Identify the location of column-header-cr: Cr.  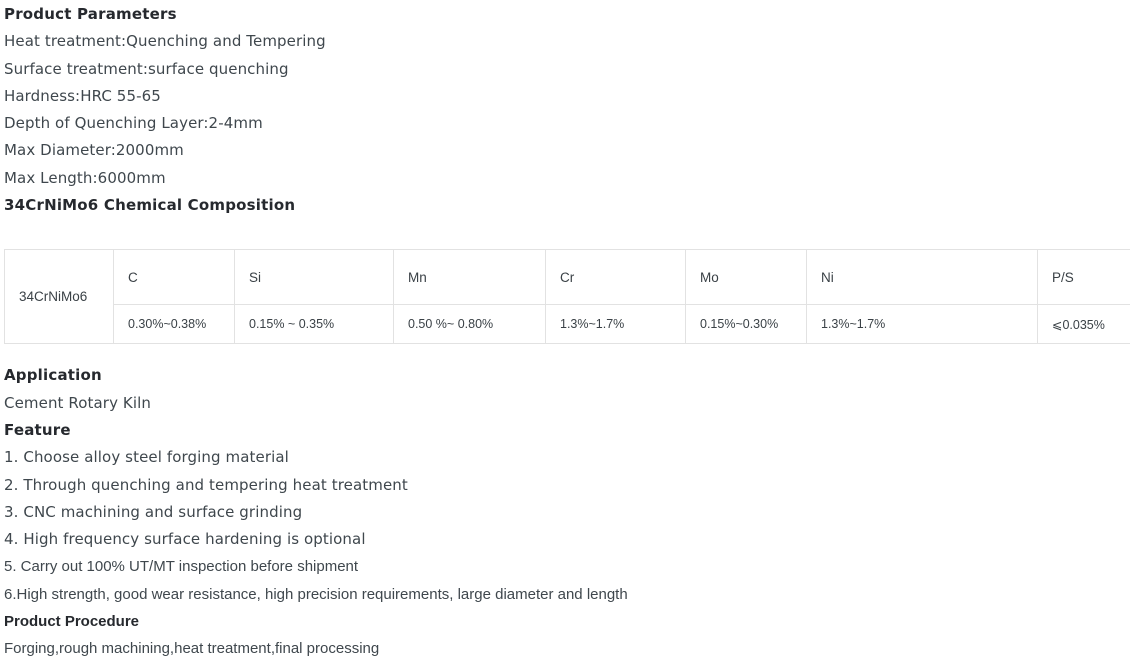
(616, 277).